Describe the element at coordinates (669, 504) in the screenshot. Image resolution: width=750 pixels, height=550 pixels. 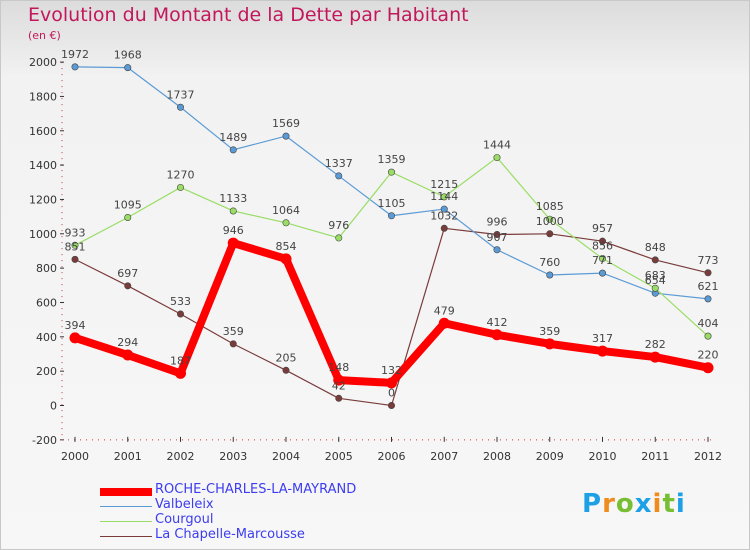
I see `logo-letter: t` at that location.